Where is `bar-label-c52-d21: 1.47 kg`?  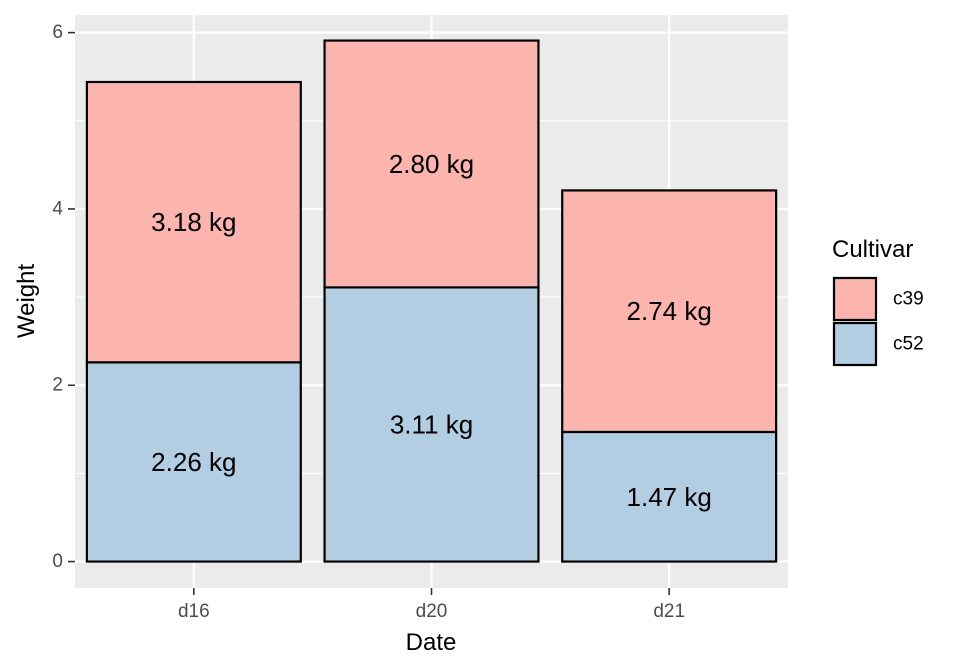 bar-label-c52-d21: 1.47 kg is located at coordinates (669, 497).